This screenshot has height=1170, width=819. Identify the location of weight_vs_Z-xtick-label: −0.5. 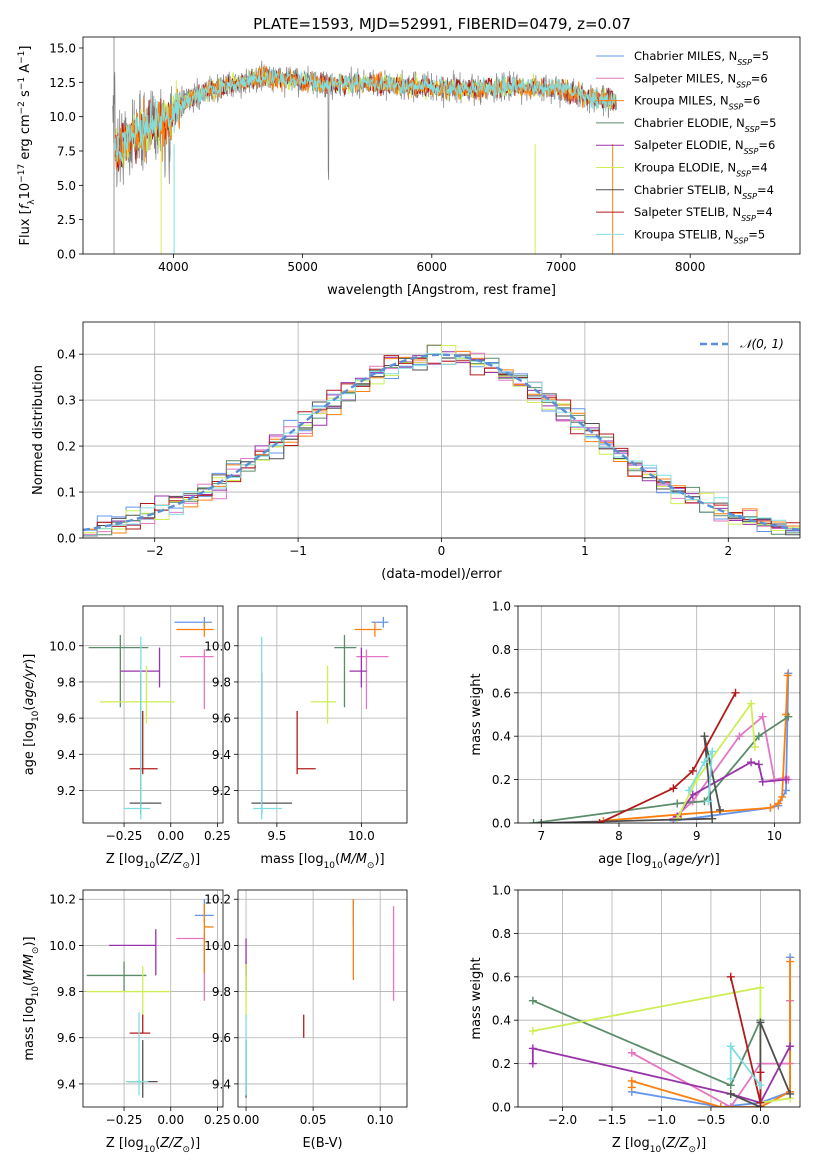
(710, 1120).